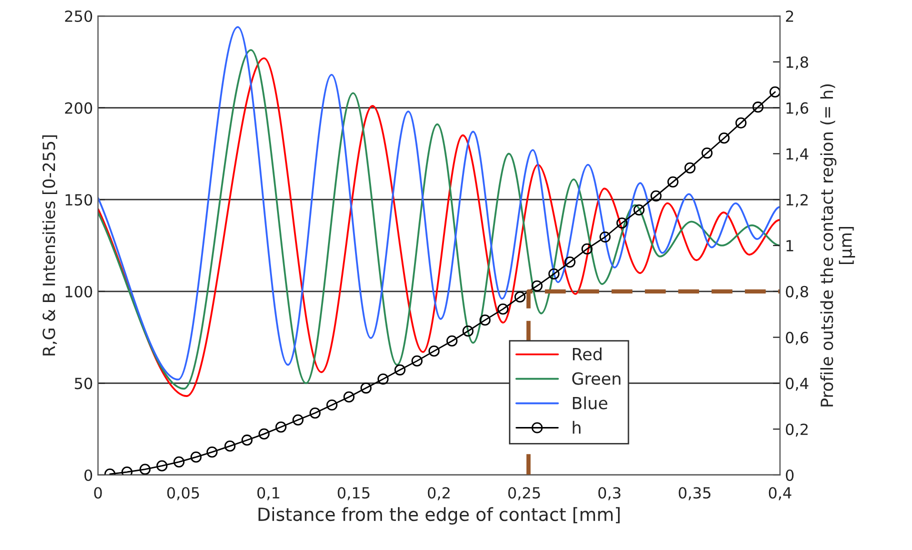  I want to click on legend-label: Green, so click(596, 378).